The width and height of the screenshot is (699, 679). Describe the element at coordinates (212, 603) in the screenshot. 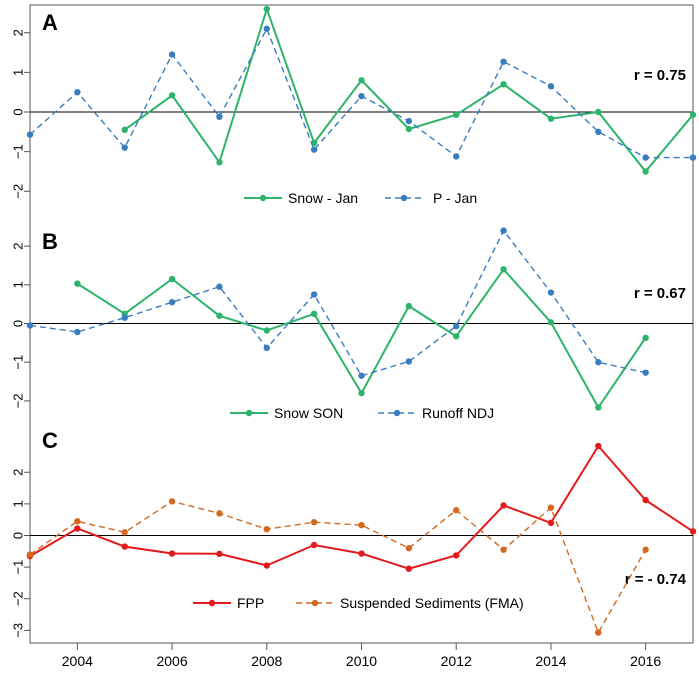

I see `panel-c-legend-marker-fpp` at that location.